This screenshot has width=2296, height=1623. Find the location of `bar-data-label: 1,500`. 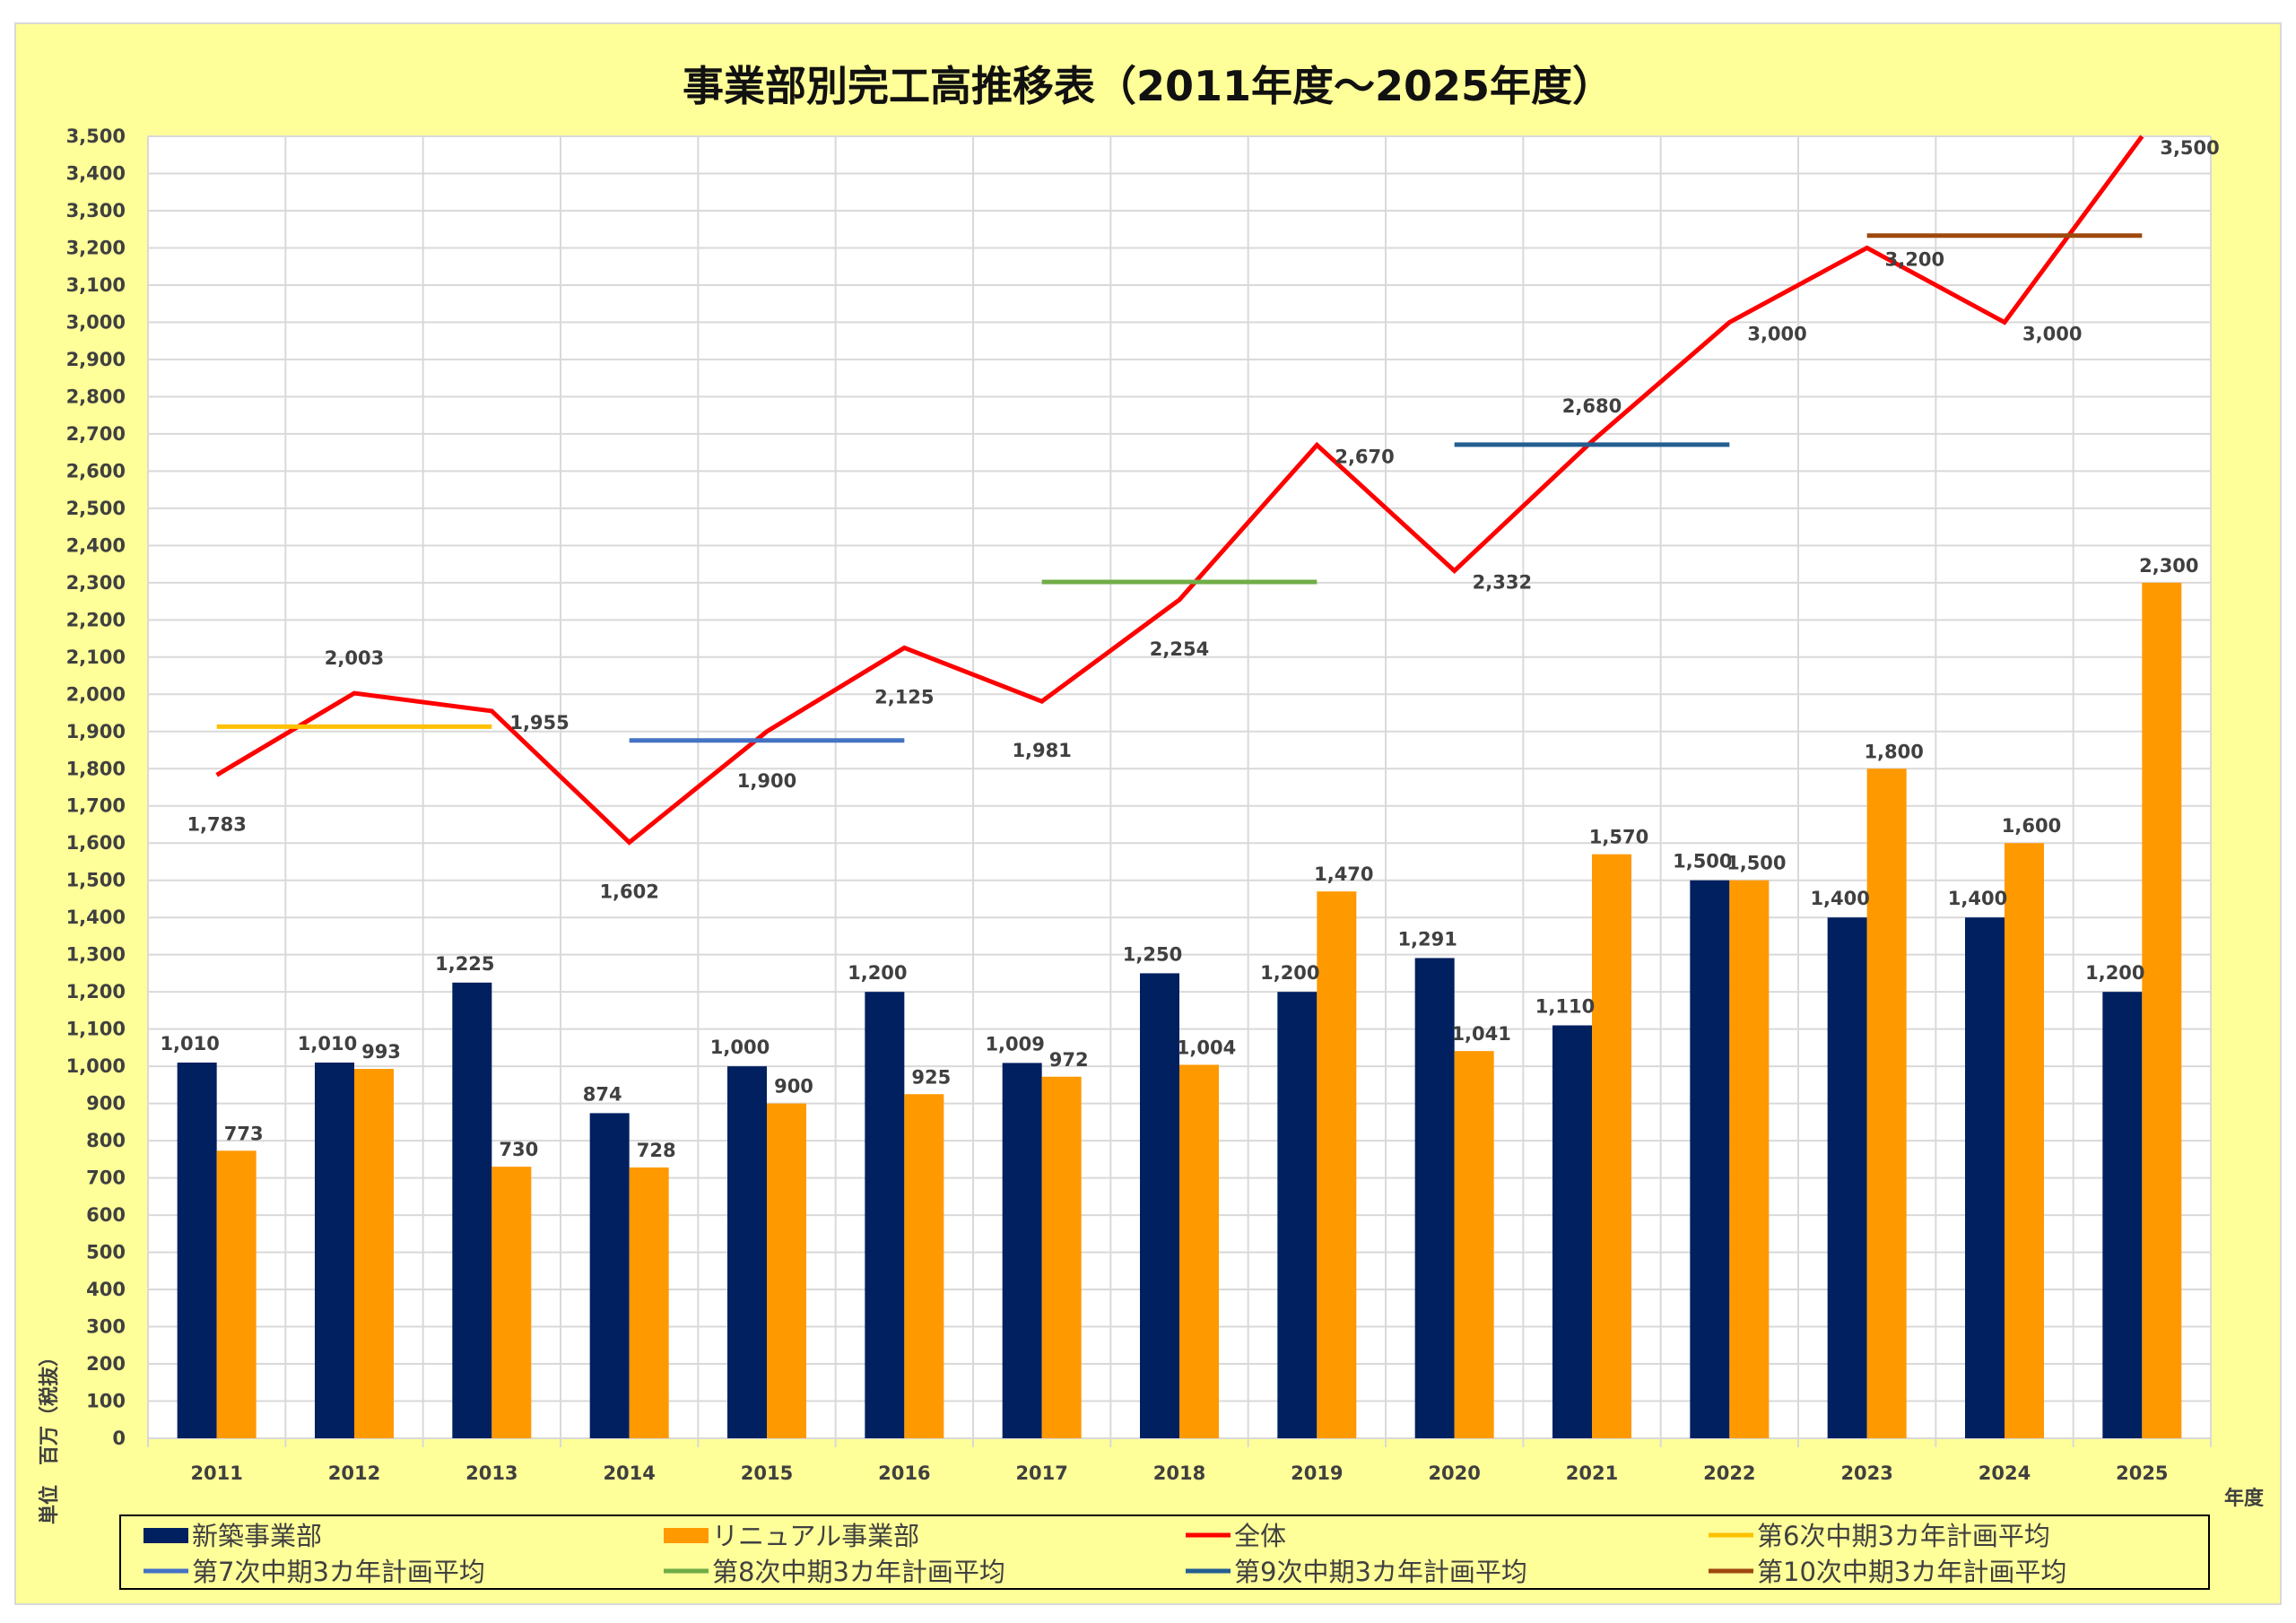

bar-data-label: 1,500 is located at coordinates (1756, 863).